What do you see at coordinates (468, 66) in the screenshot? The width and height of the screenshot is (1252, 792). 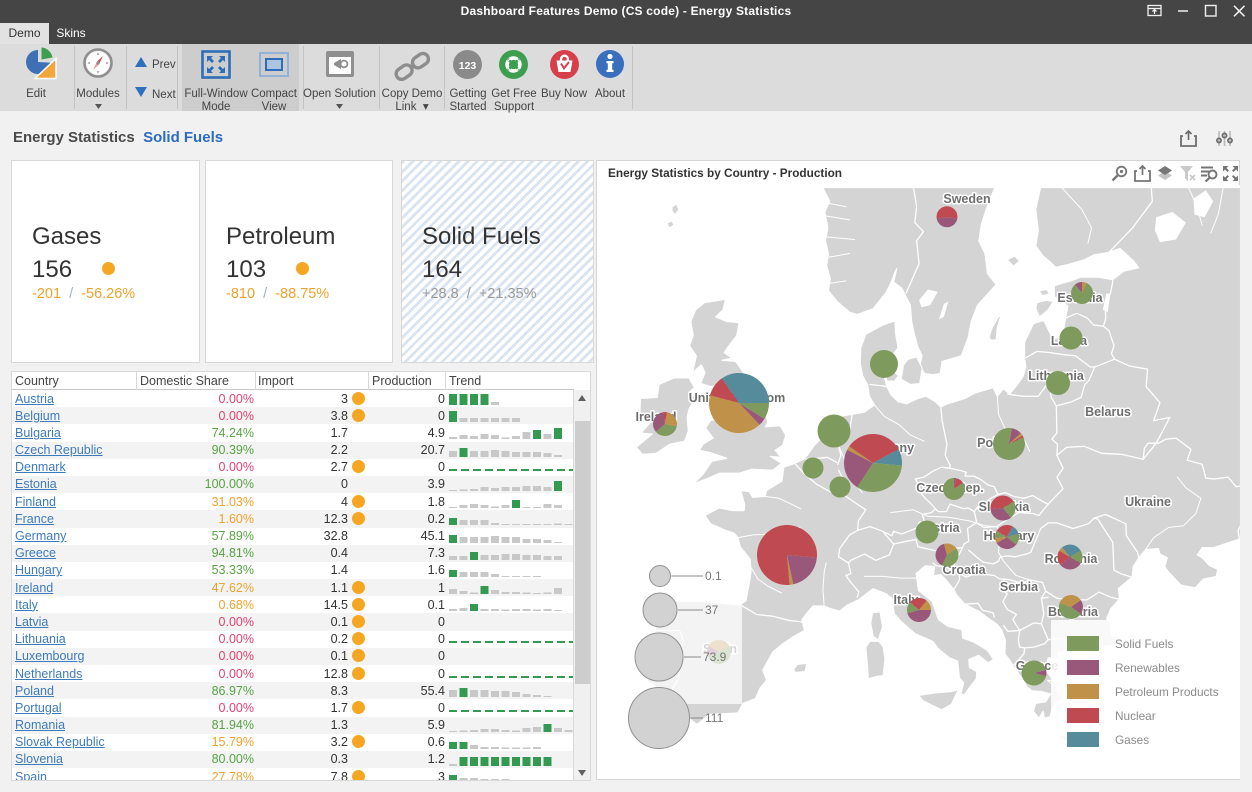 I see `svg-text: 123` at bounding box center [468, 66].